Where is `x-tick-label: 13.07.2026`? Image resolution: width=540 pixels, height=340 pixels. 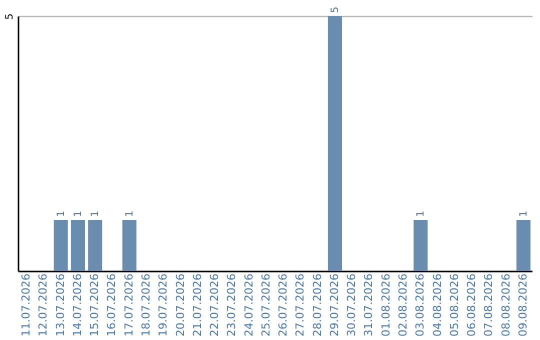
x-tick-label: 13.07.2026 is located at coordinates (60, 305).